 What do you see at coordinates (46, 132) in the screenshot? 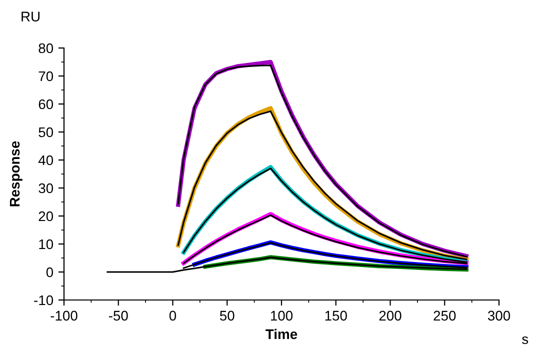
I see `y-tick-label: 50` at bounding box center [46, 132].